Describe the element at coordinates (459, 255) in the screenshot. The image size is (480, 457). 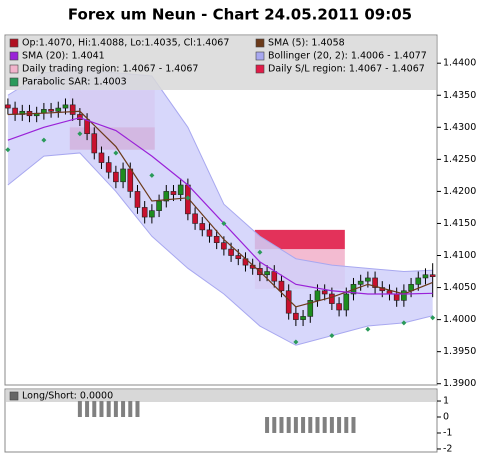
I see `y-tick-label: 1.4100` at that location.